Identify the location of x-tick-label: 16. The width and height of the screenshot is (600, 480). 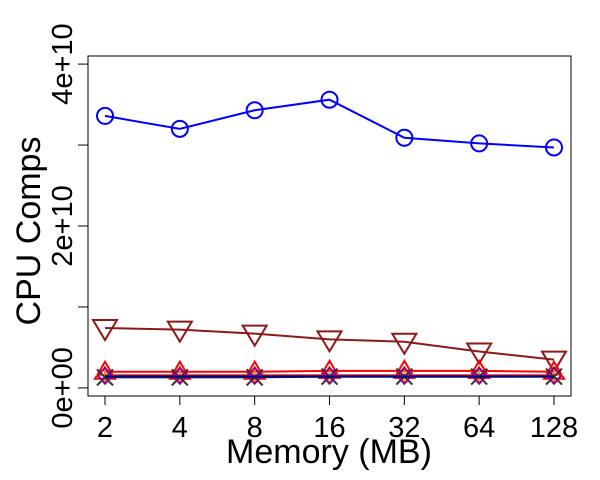
(329, 428).